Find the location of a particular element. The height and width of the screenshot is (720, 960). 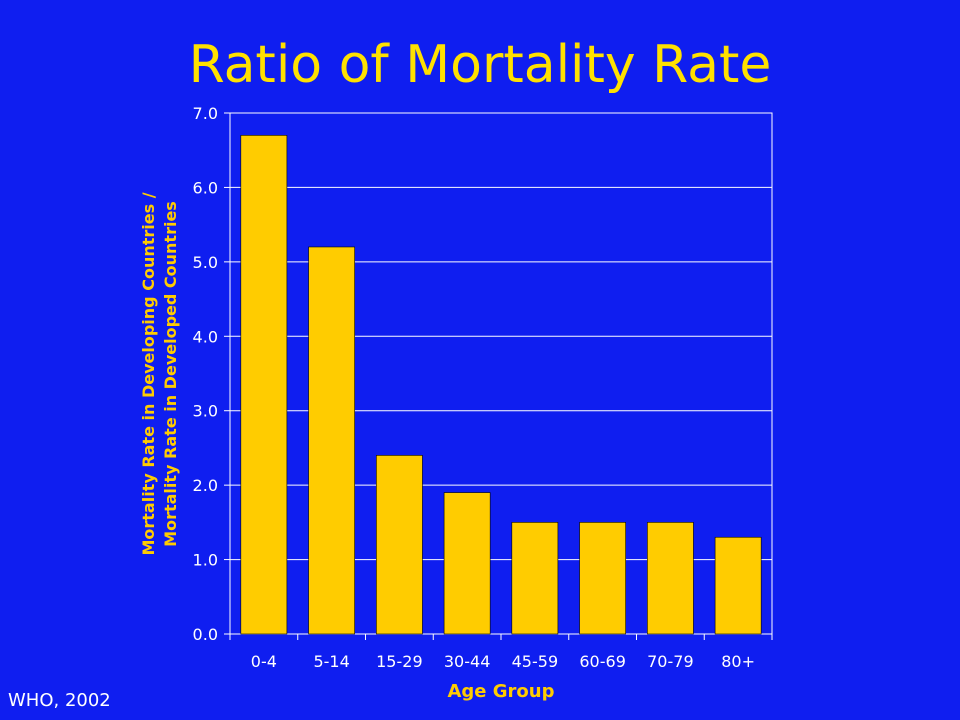

x-tick-label: 30-44 is located at coordinates (467, 661).